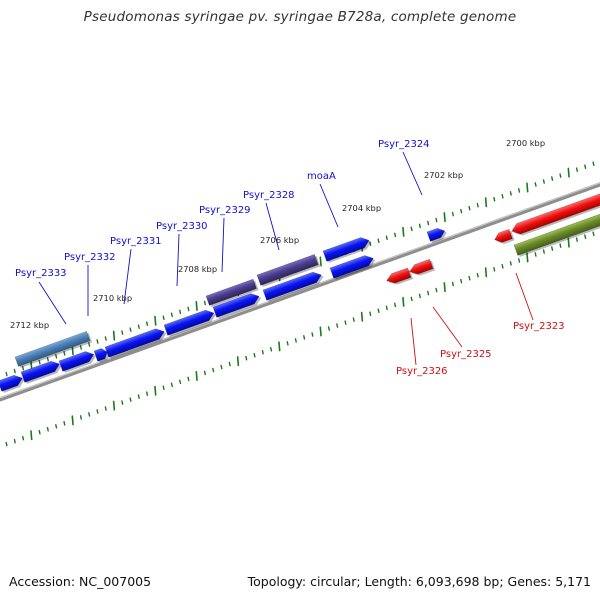 The image size is (600, 600). Describe the element at coordinates (443, 175) in the screenshot. I see `scale-label: 2702 kbp` at that location.